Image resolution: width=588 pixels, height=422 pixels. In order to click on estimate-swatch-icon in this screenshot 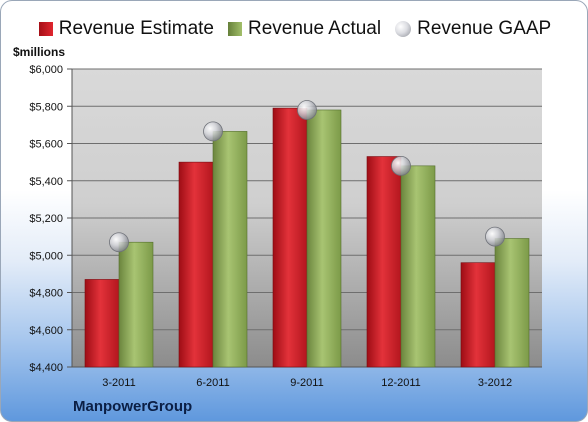, I will do `click(45, 29)`.